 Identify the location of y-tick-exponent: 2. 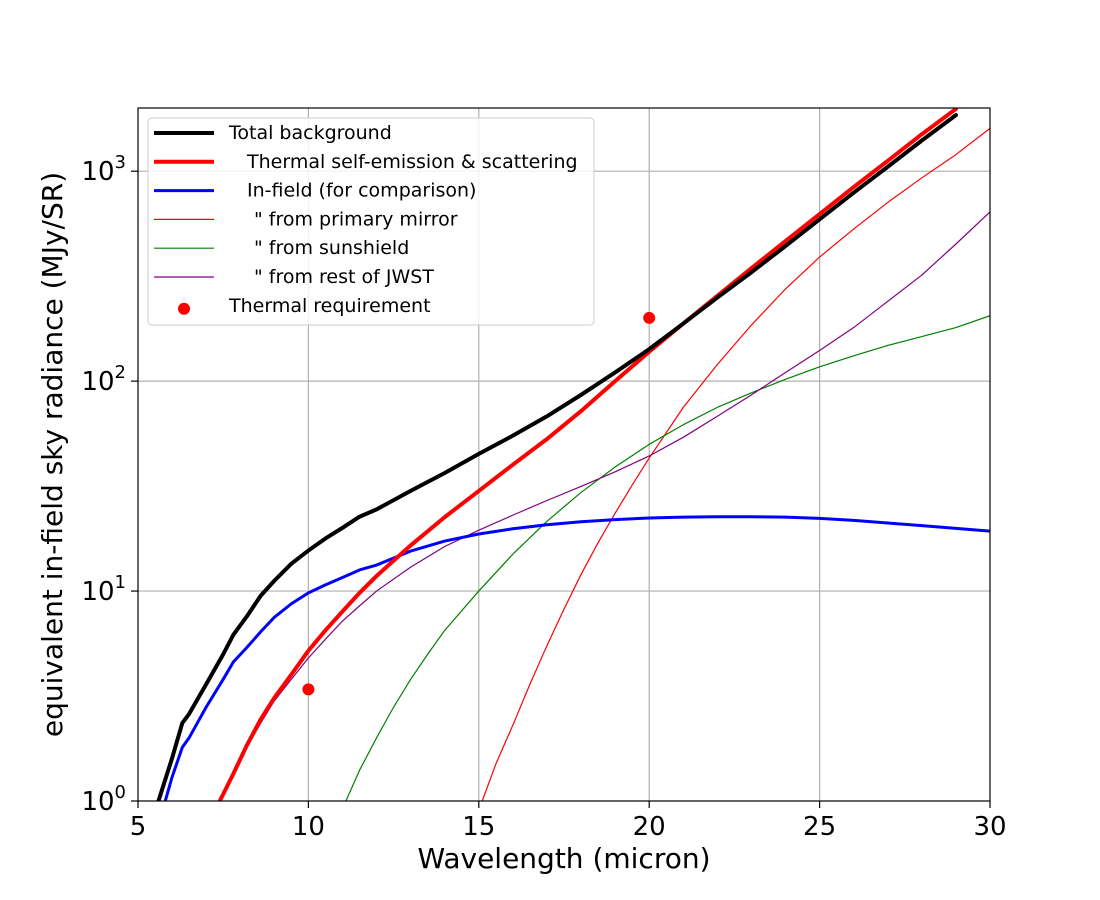
(120, 372).